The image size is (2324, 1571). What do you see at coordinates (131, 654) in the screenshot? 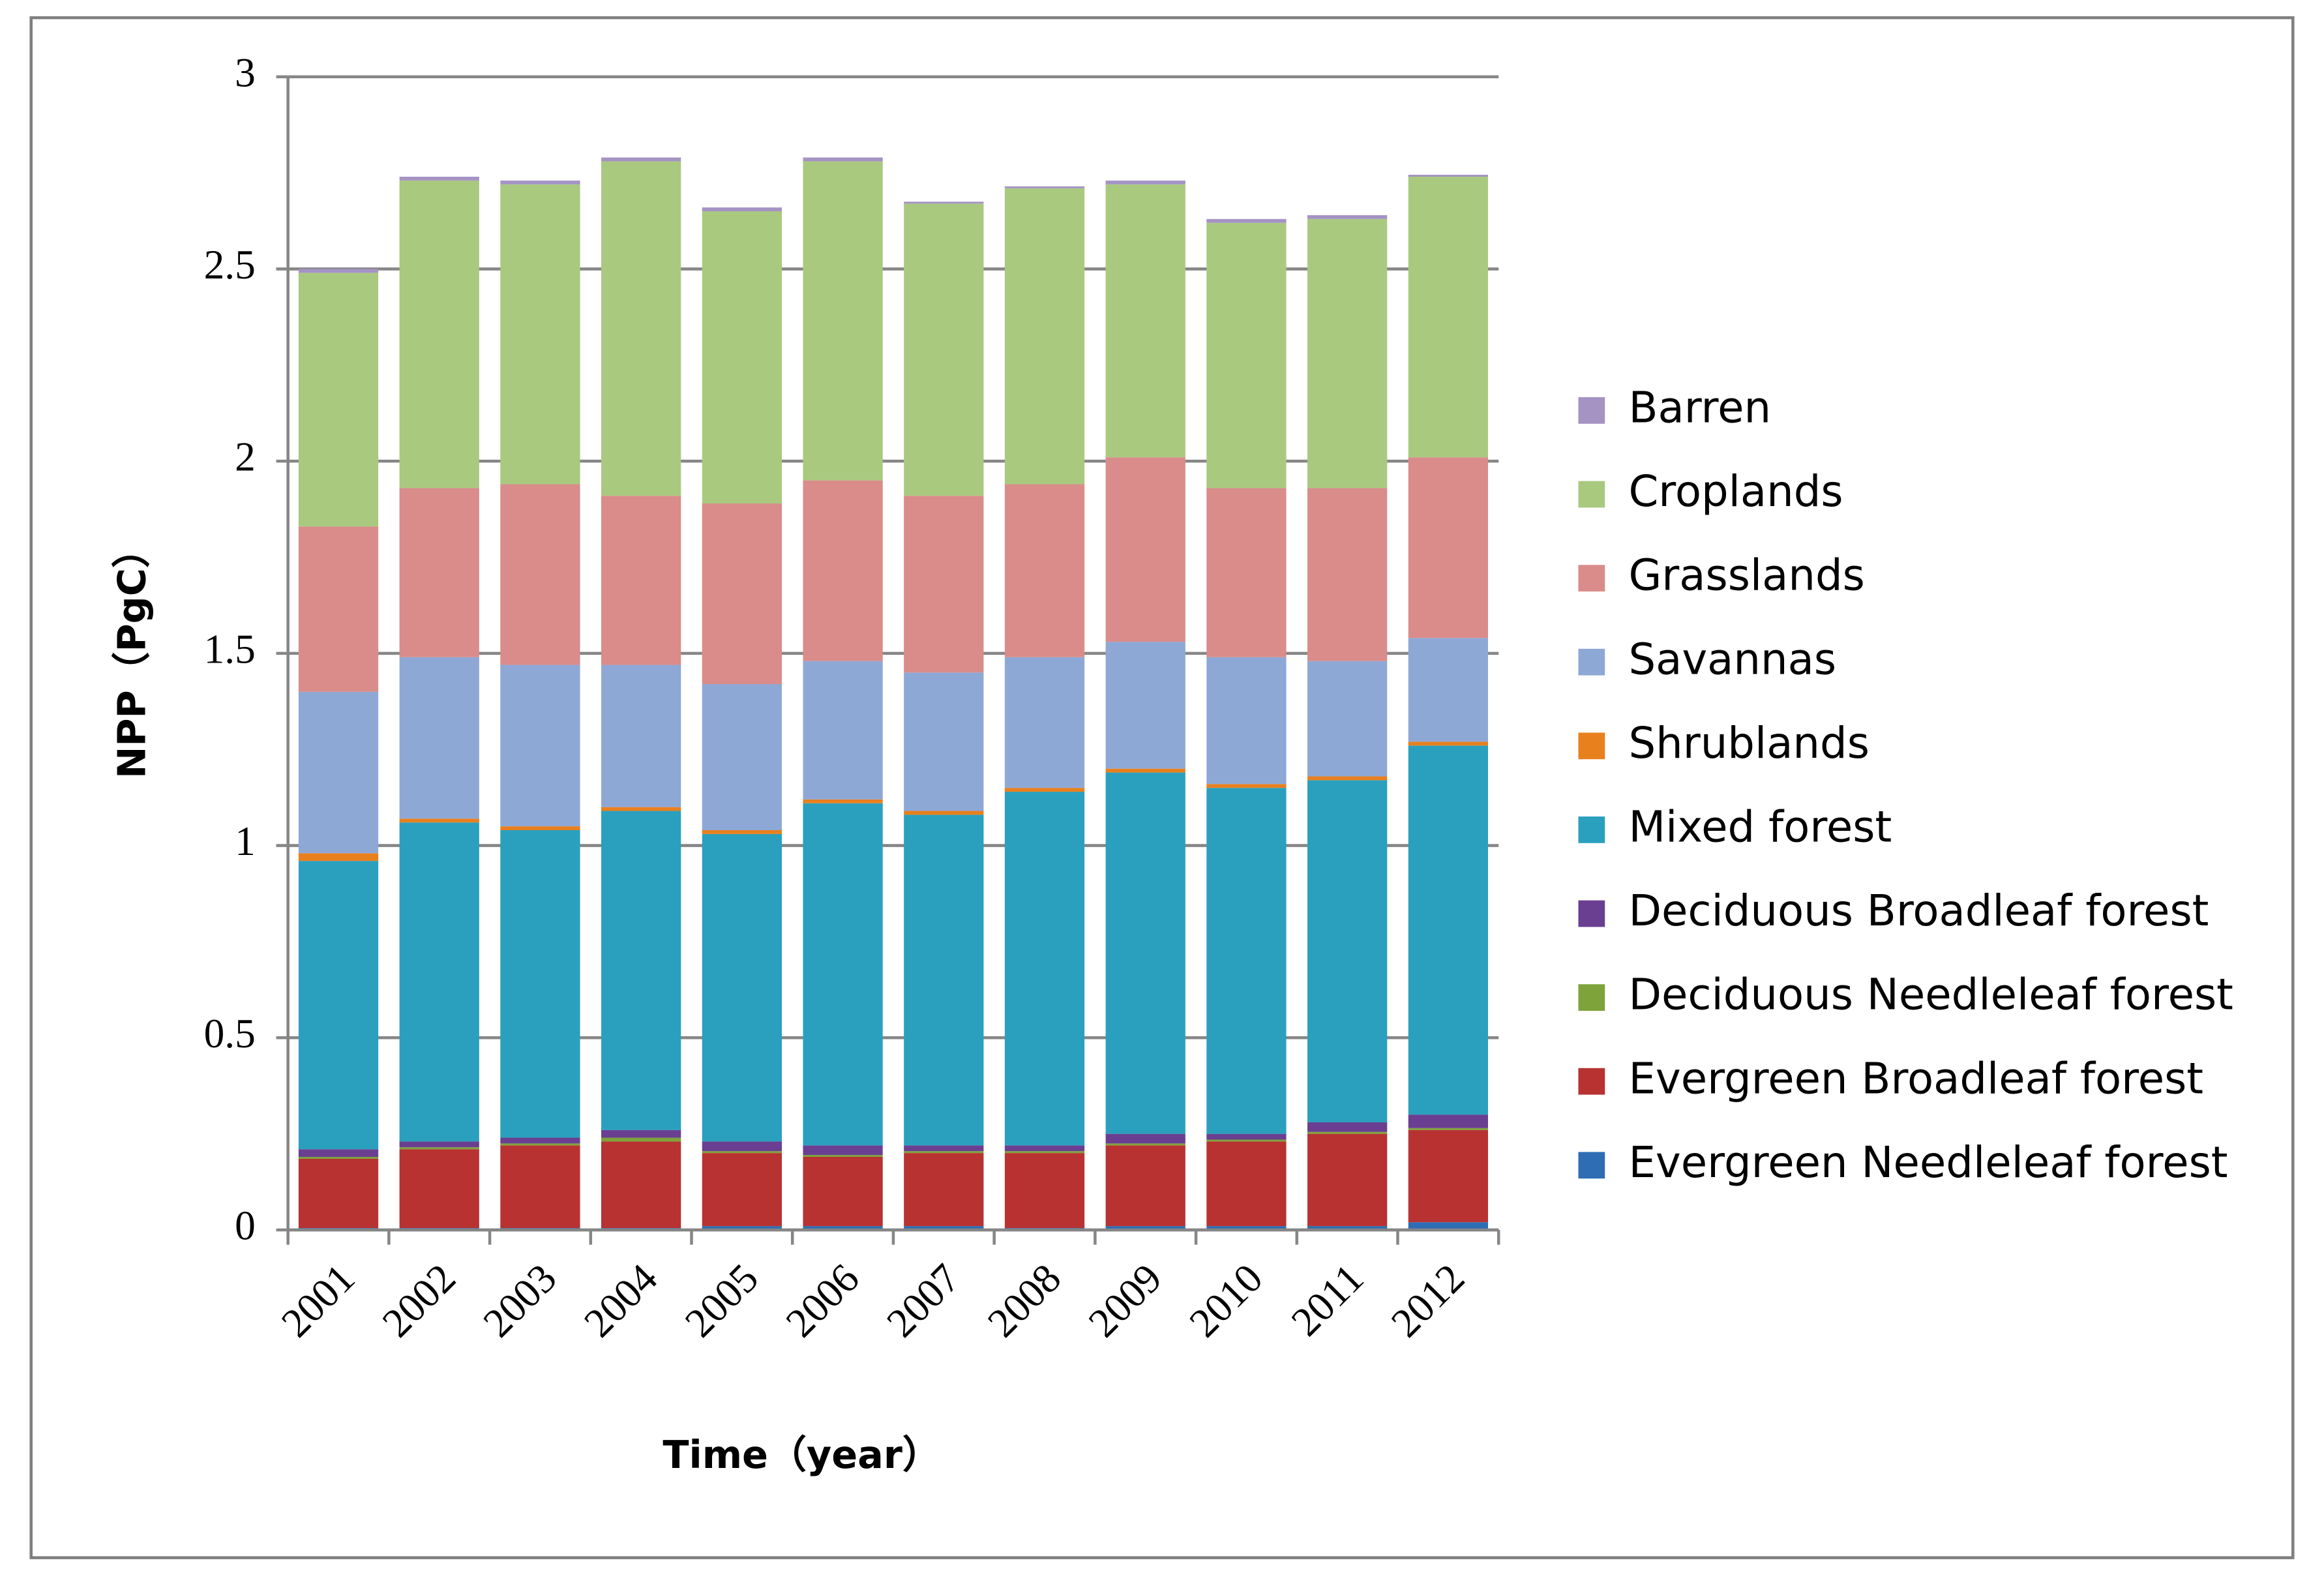
I see `y-axis-title: NPP（PgC）` at bounding box center [131, 654].